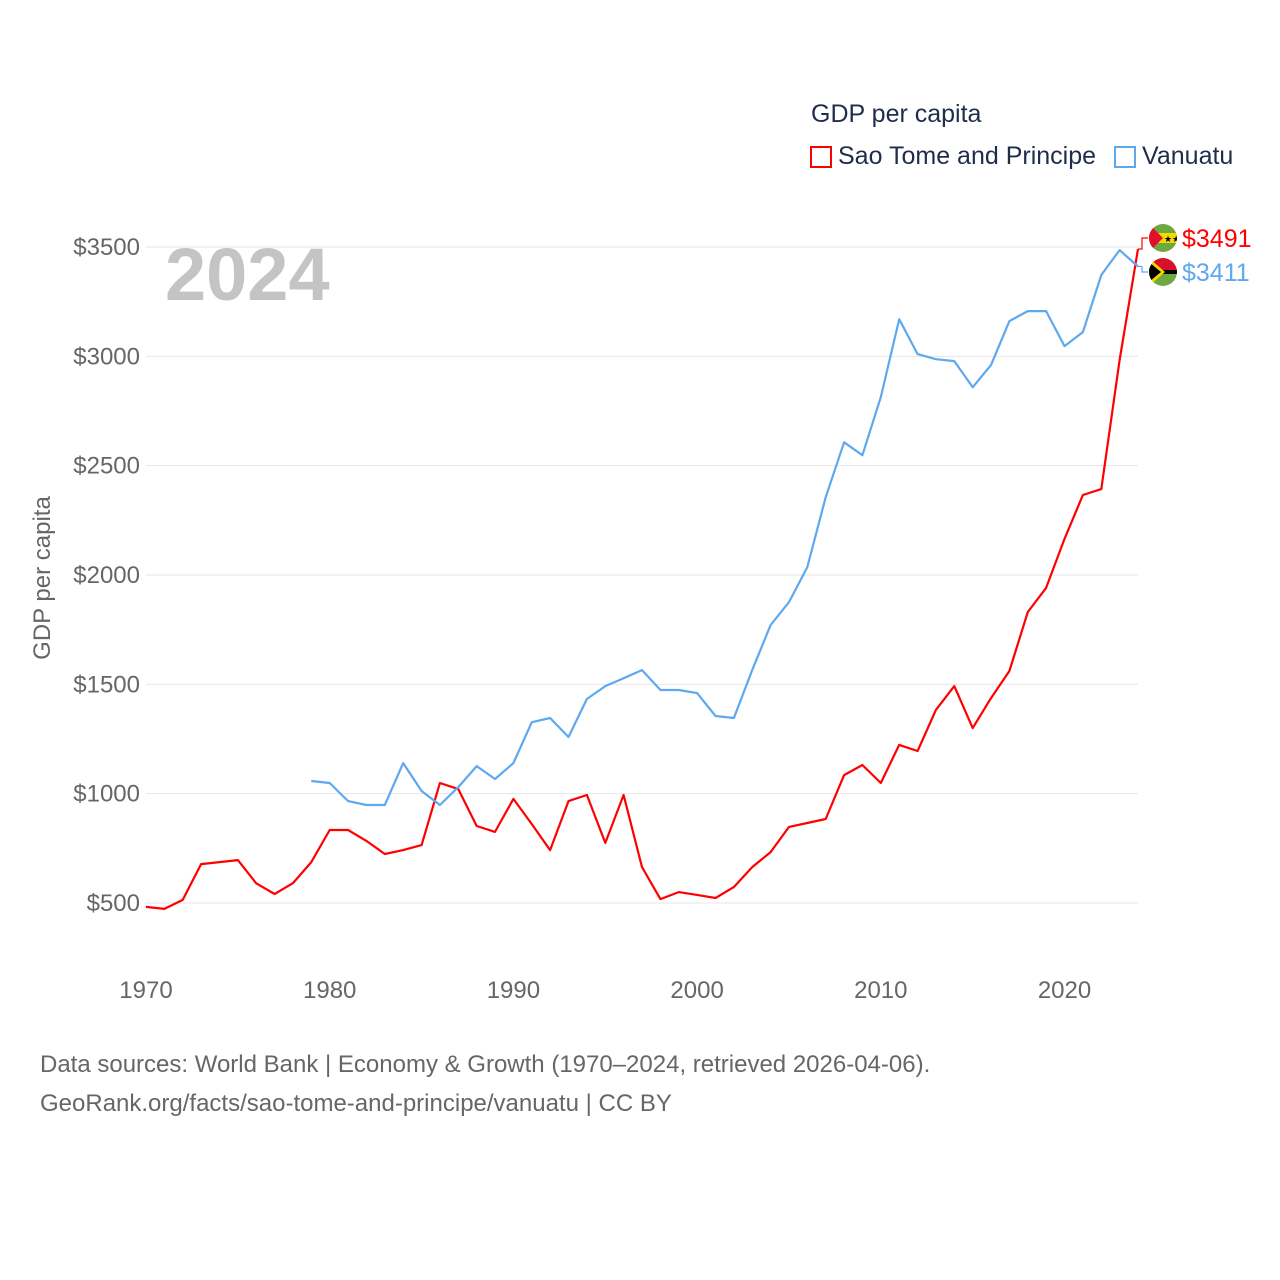 This screenshot has height=1280, width=1280. Describe the element at coordinates (113, 903) in the screenshot. I see `y-tick-label: $500` at that location.